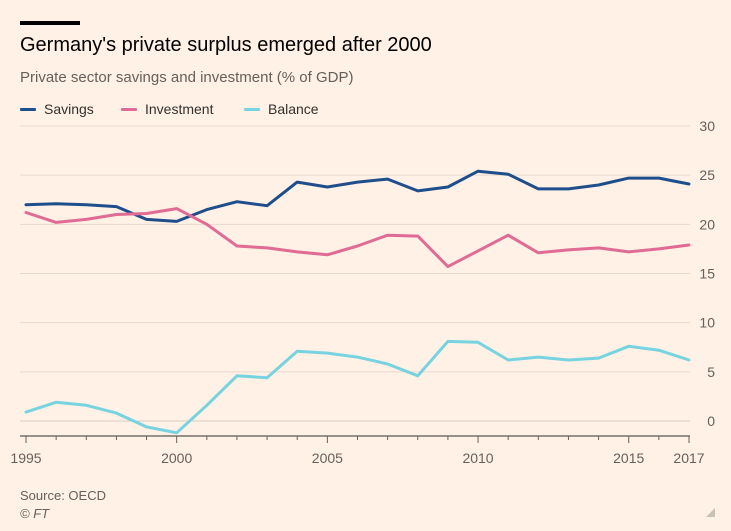 This screenshot has width=731, height=531. I want to click on y-tick-label-5: 5, so click(711, 372).